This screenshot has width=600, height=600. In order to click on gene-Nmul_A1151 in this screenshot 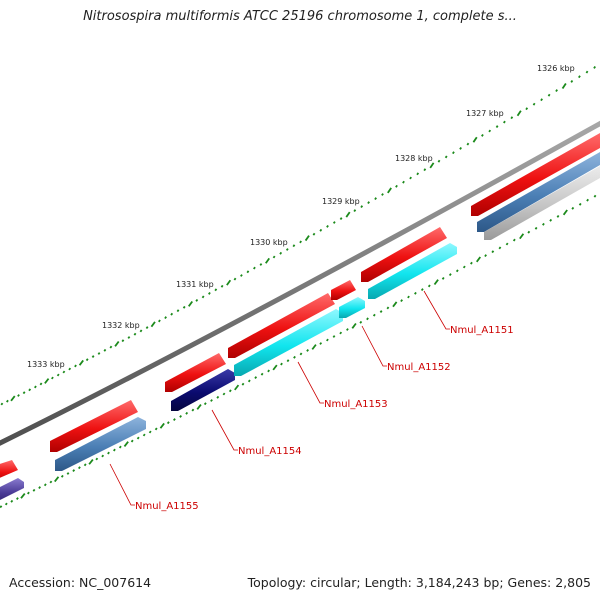, I will do `click(412, 271)`.